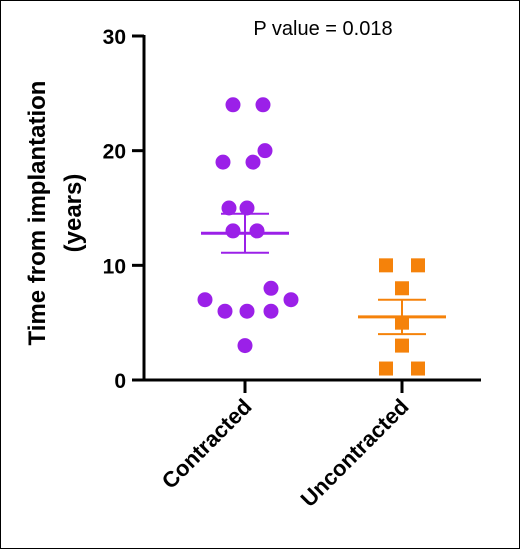 This screenshot has height=553, width=520. Describe the element at coordinates (114, 37) in the screenshot. I see `y-tick-label: 30` at that location.